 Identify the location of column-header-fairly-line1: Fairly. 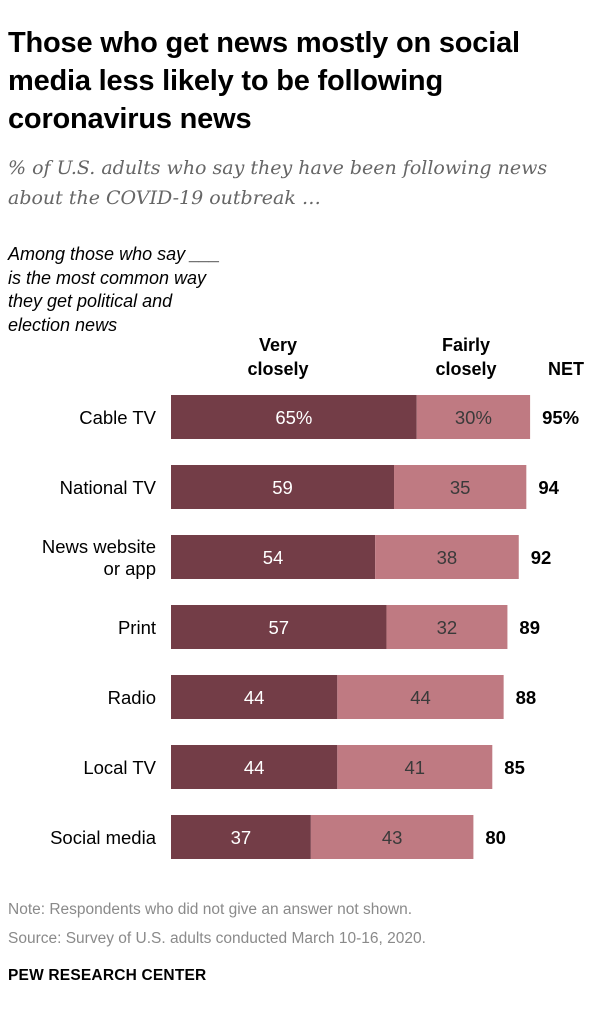
(466, 345).